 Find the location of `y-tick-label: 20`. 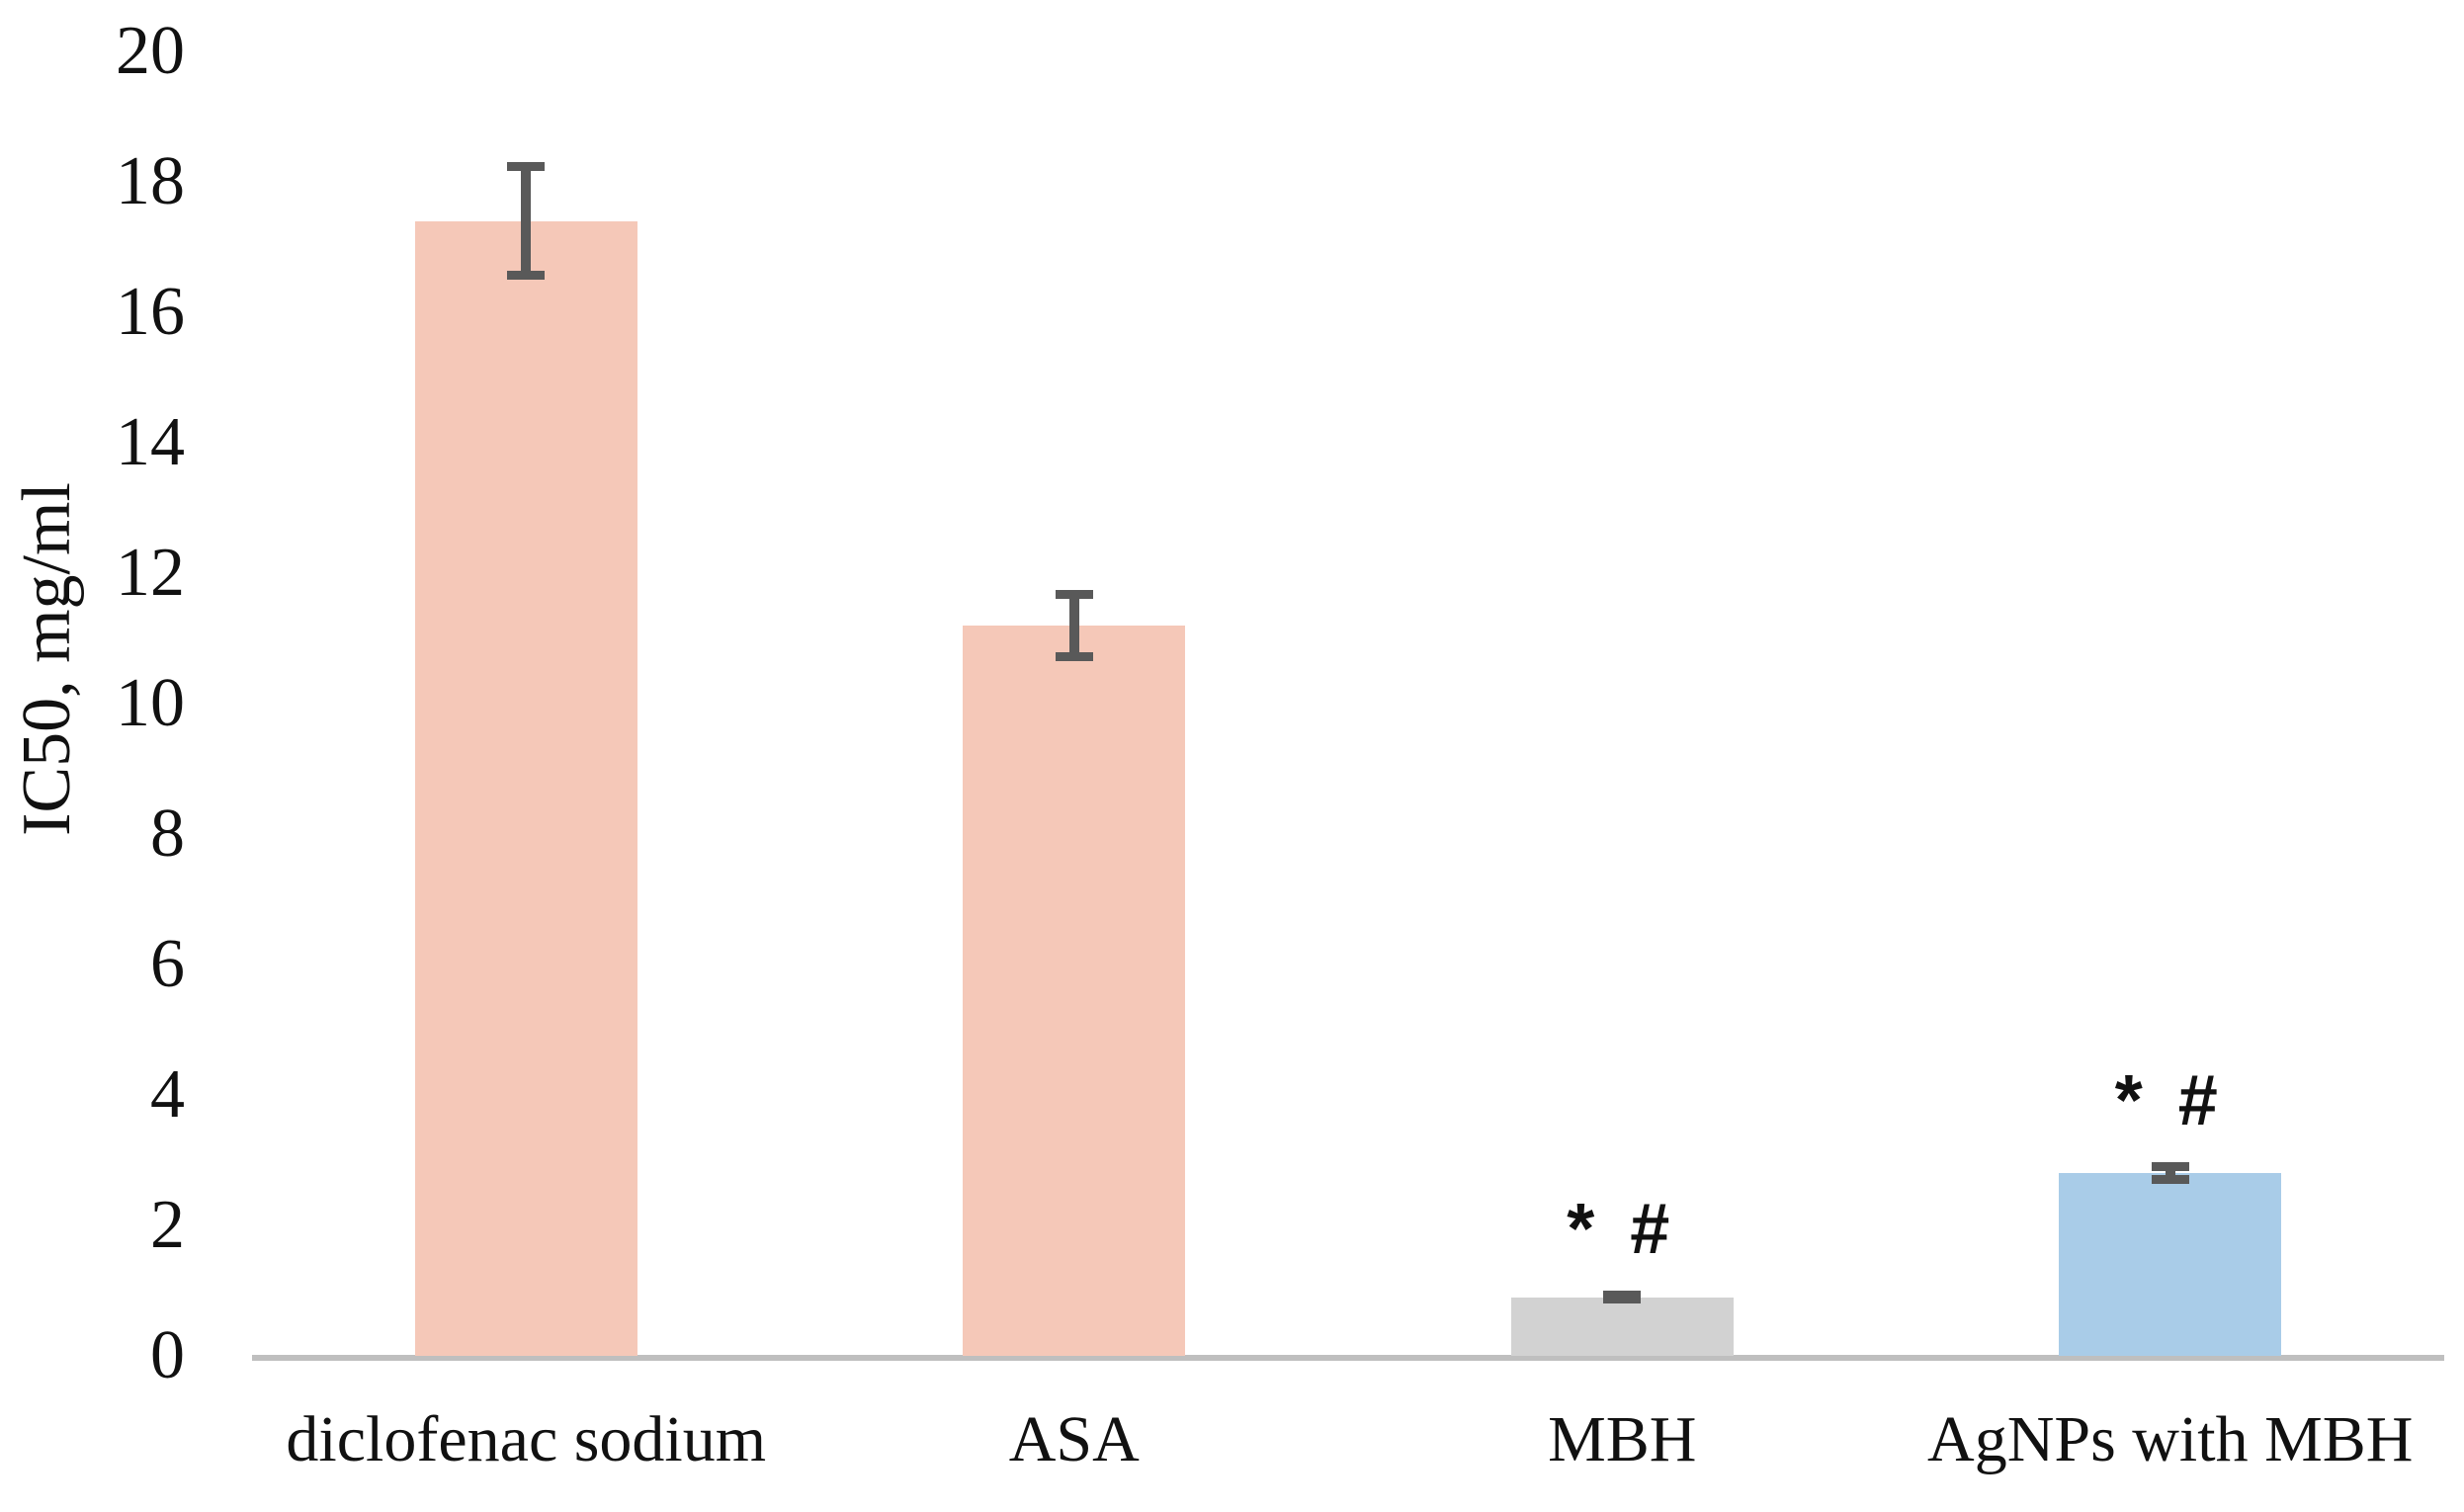

y-tick-label: 20 is located at coordinates (150, 51).